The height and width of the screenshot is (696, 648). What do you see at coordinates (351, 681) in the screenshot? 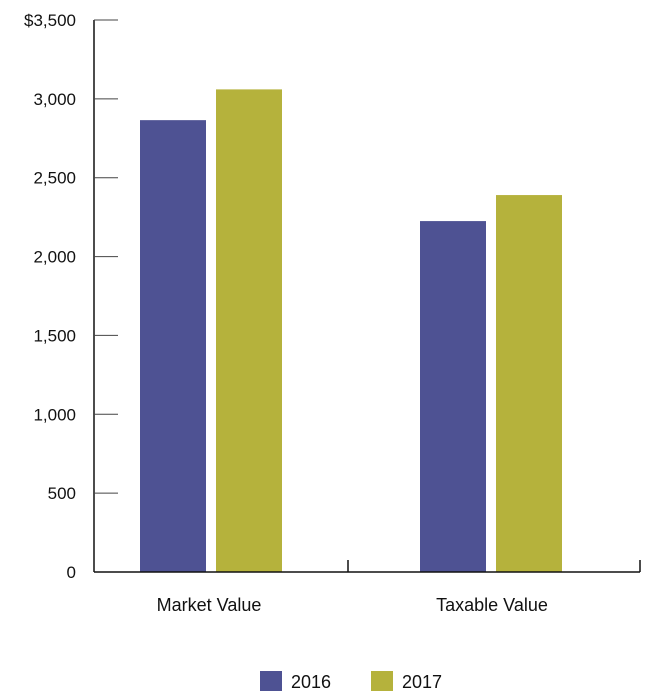
I see `legend: 2016 2017` at bounding box center [351, 681].